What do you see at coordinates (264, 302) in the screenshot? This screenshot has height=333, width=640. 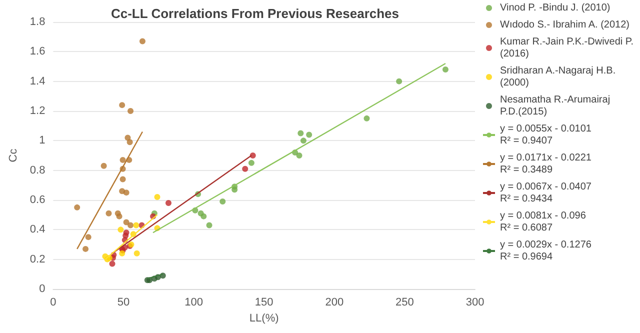 I see `x-tick-label: 150` at bounding box center [264, 302].